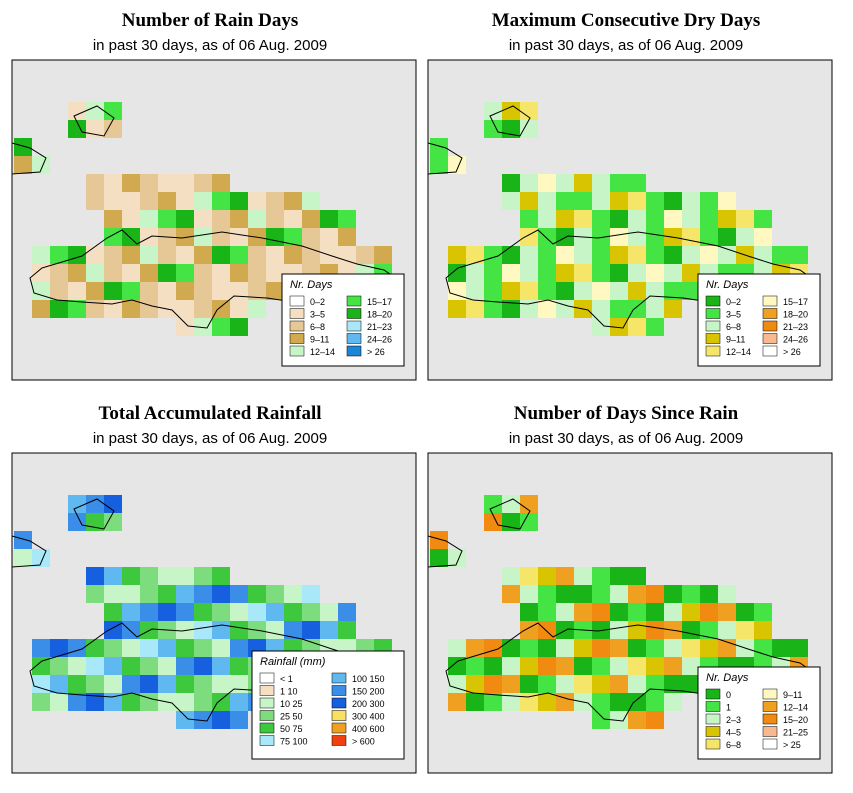 The image size is (853, 793). What do you see at coordinates (733, 315) in the screenshot?
I see `legend-label: 3–5` at bounding box center [733, 315].